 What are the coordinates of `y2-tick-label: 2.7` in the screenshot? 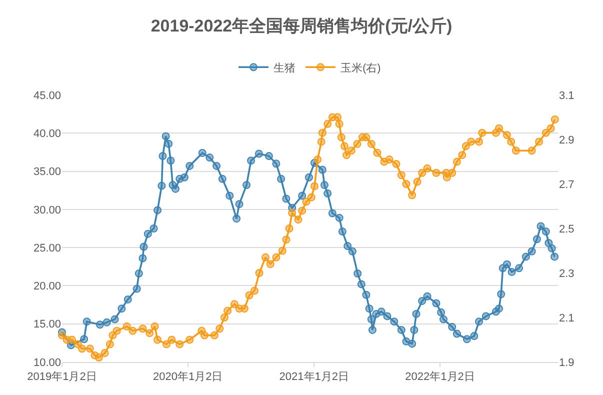 It's located at (566, 184).